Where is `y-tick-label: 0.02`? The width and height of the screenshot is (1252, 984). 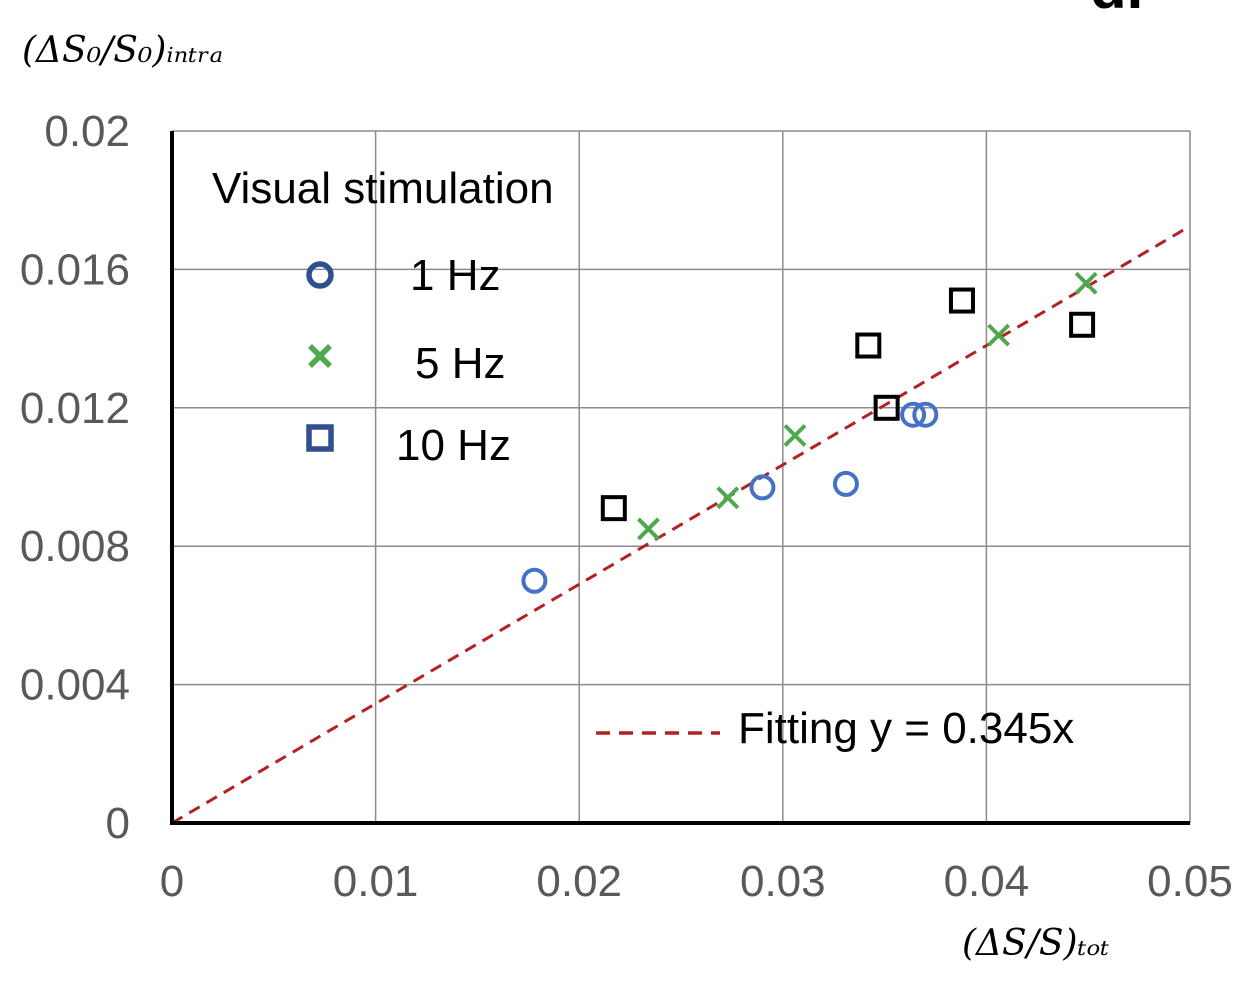 y-tick-label: 0.02 is located at coordinates (87, 131).